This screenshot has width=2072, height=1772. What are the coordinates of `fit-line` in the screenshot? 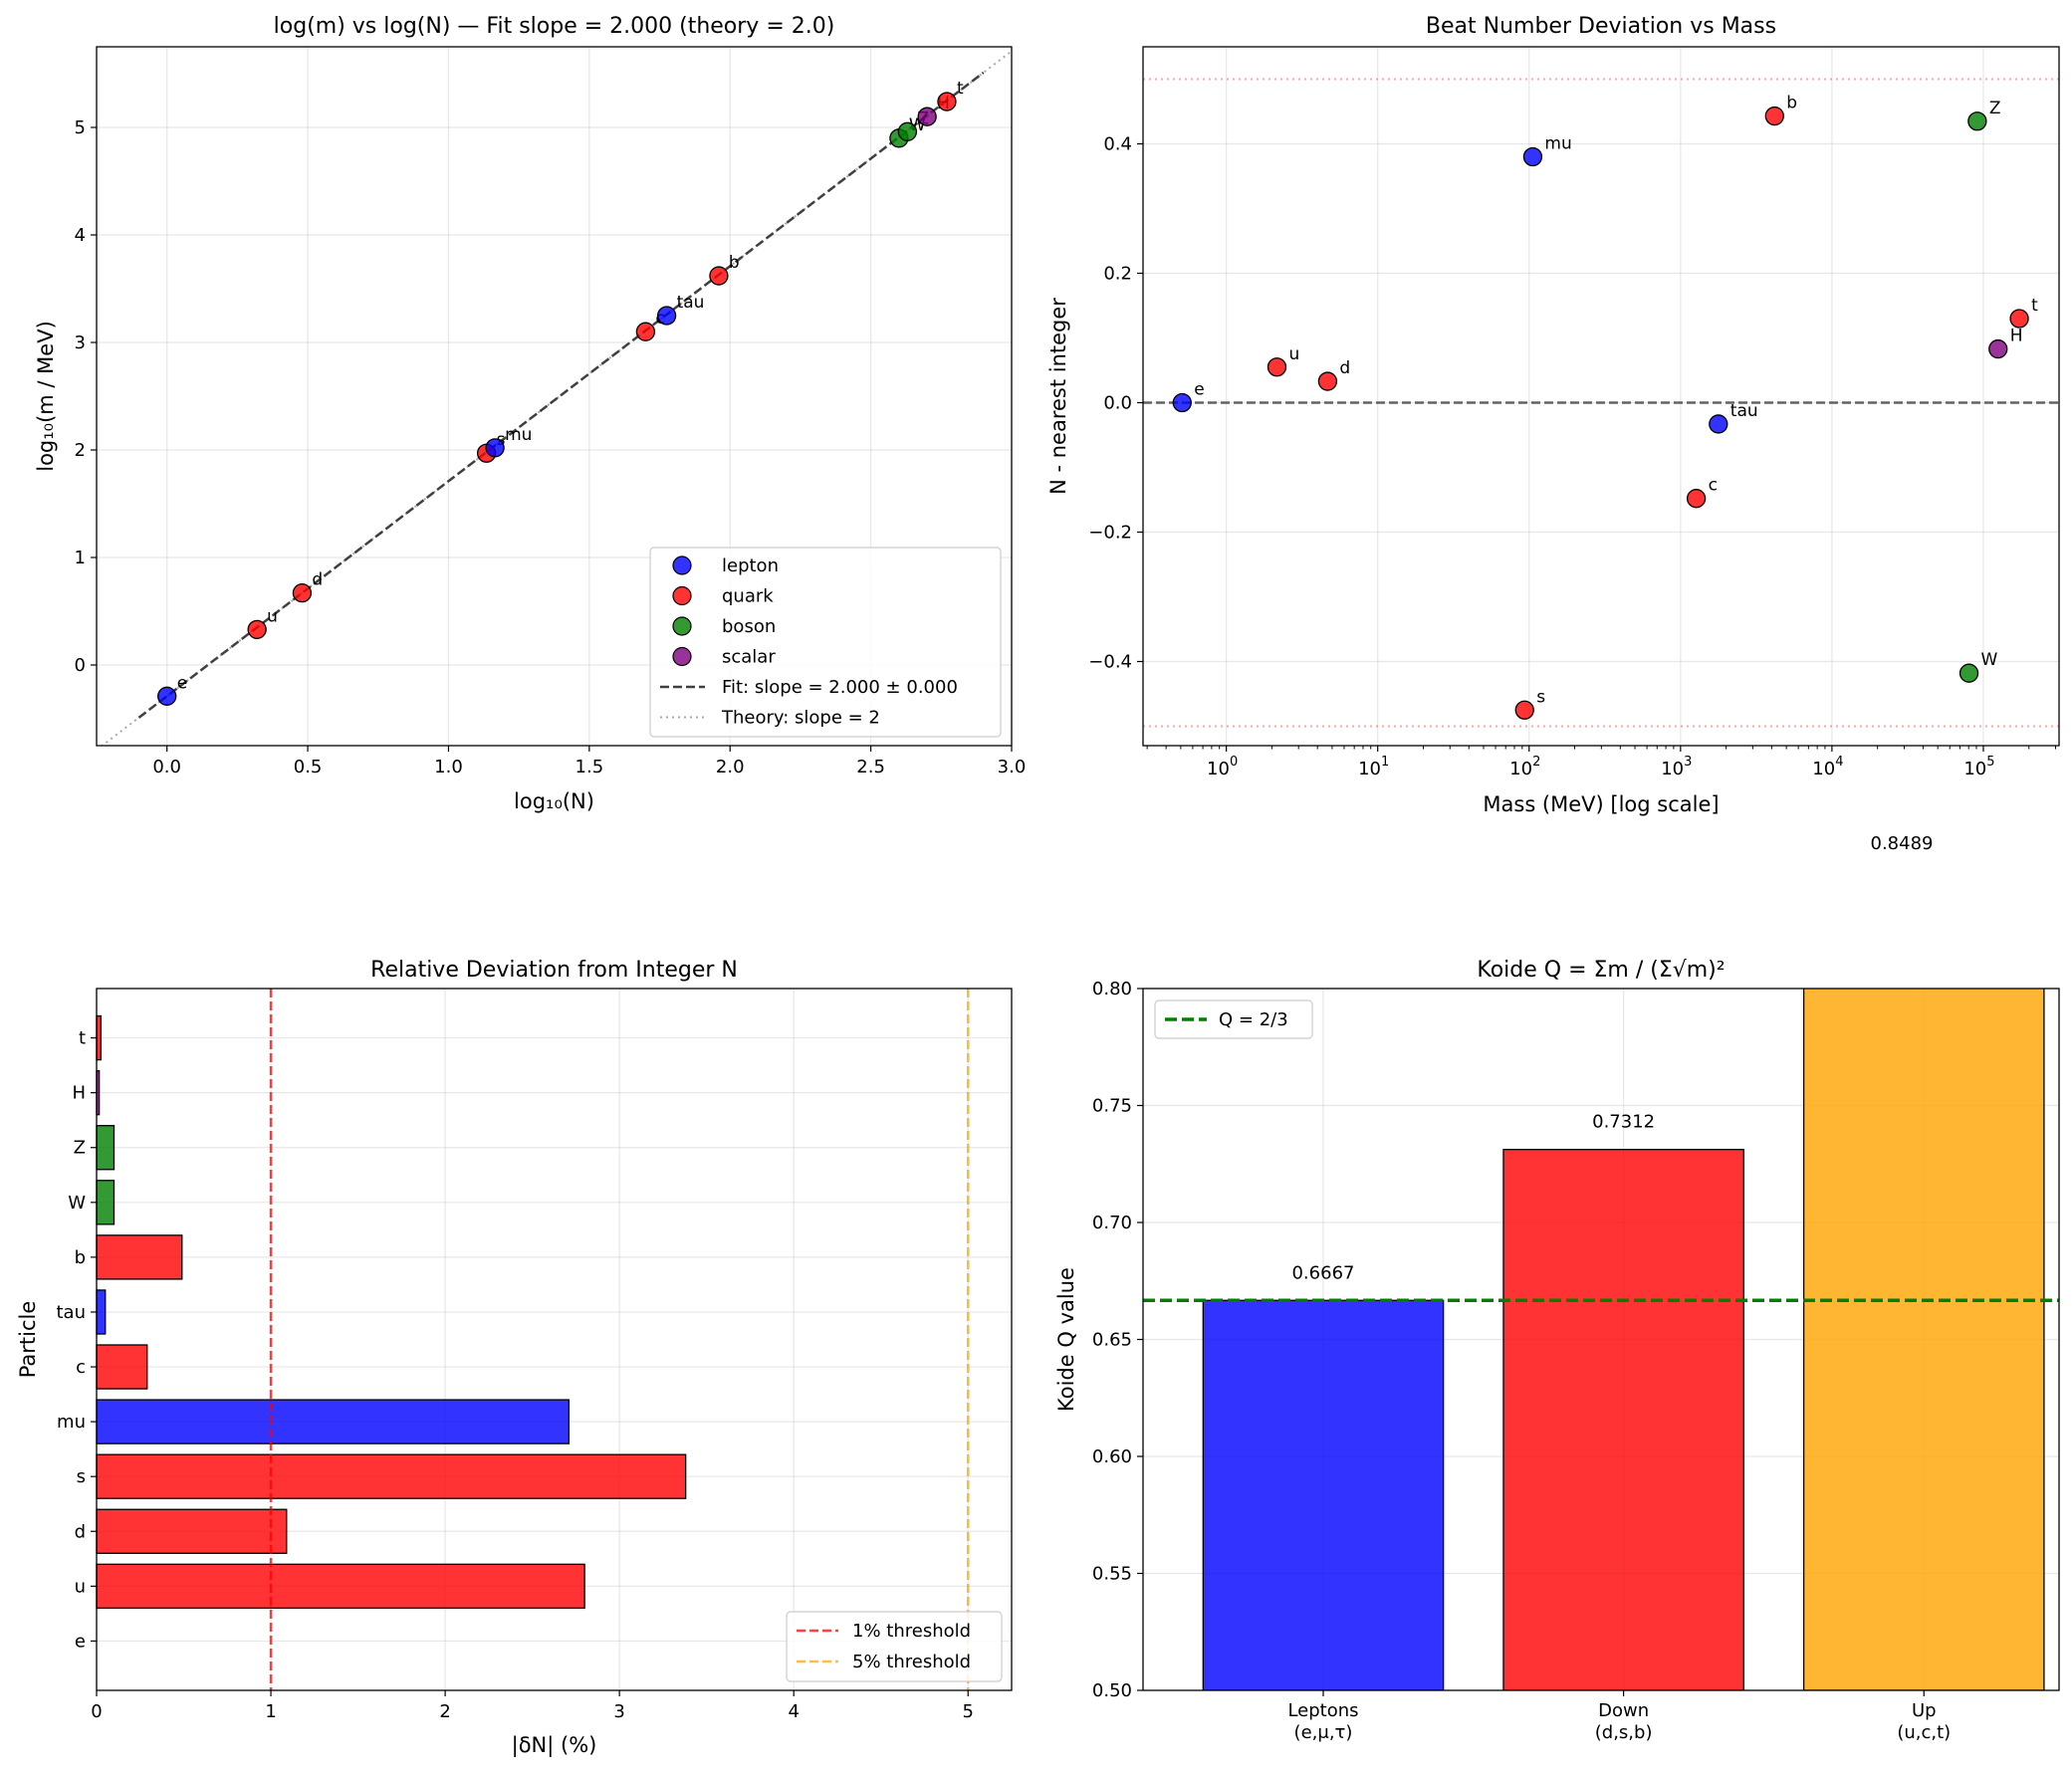 It's located at (561, 395).